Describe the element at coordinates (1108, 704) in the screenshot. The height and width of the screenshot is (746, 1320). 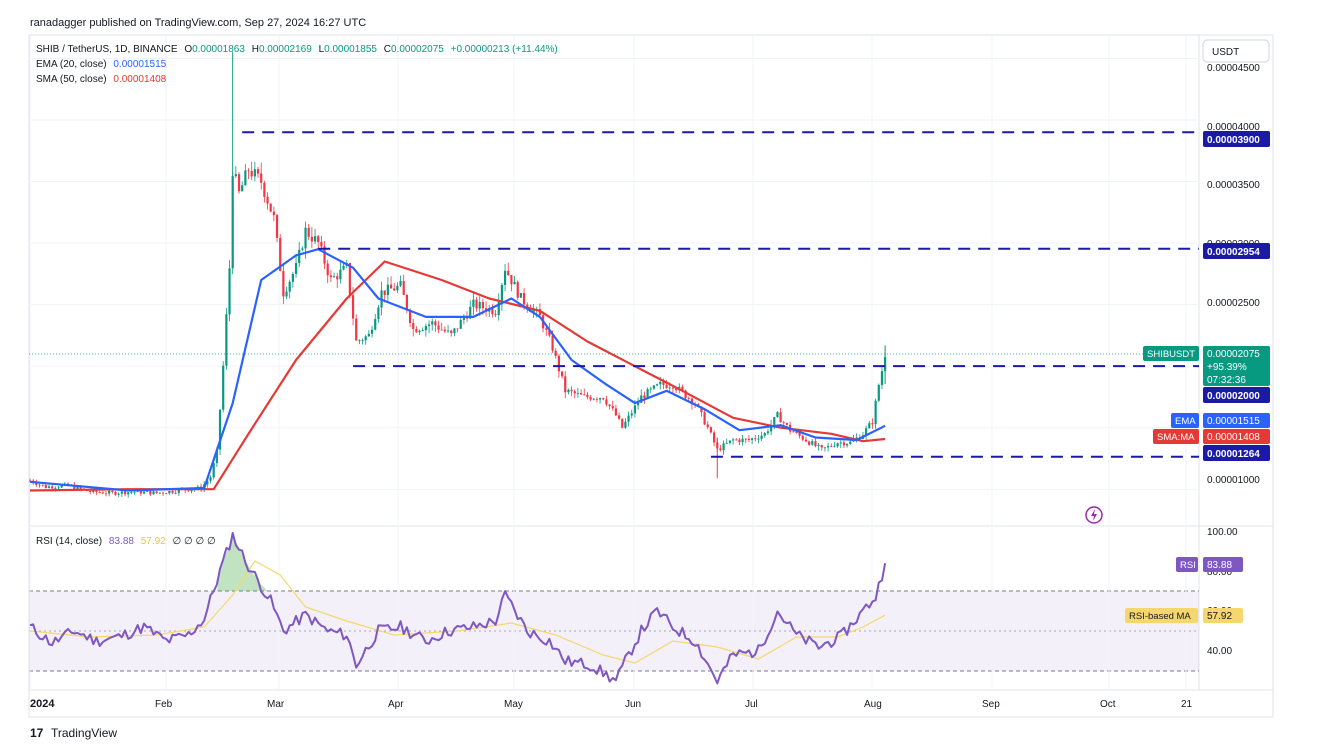
I see `time-label: Oct` at that location.